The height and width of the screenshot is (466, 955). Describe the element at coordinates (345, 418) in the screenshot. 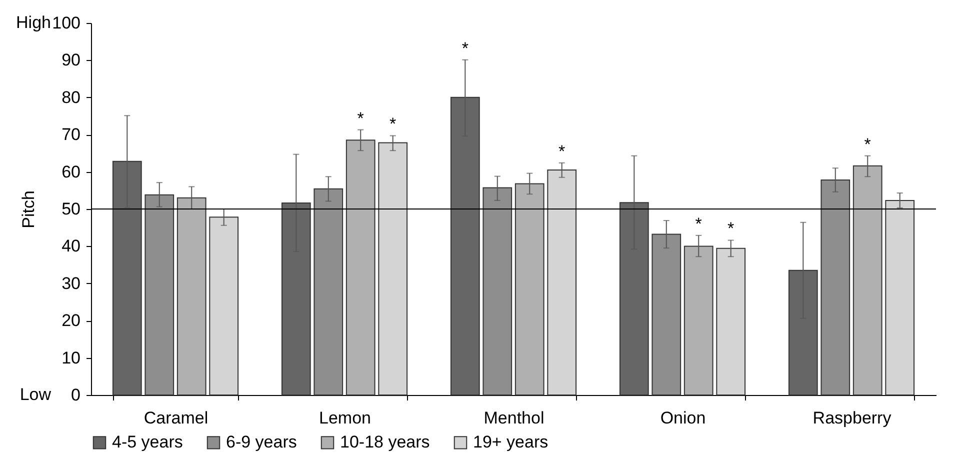

I see `x-tick-label: Lemon` at that location.